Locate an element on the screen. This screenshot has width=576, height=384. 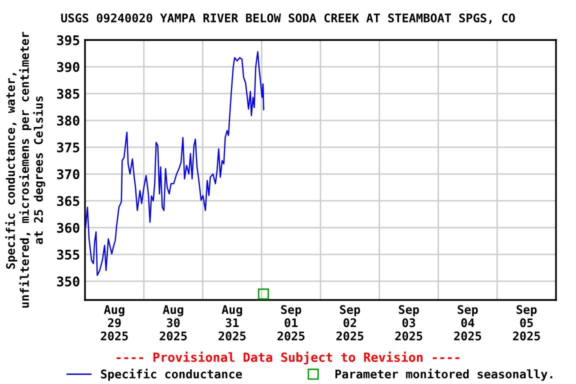
legend-label: Parameter monitored seasonally. is located at coordinates (443, 374).